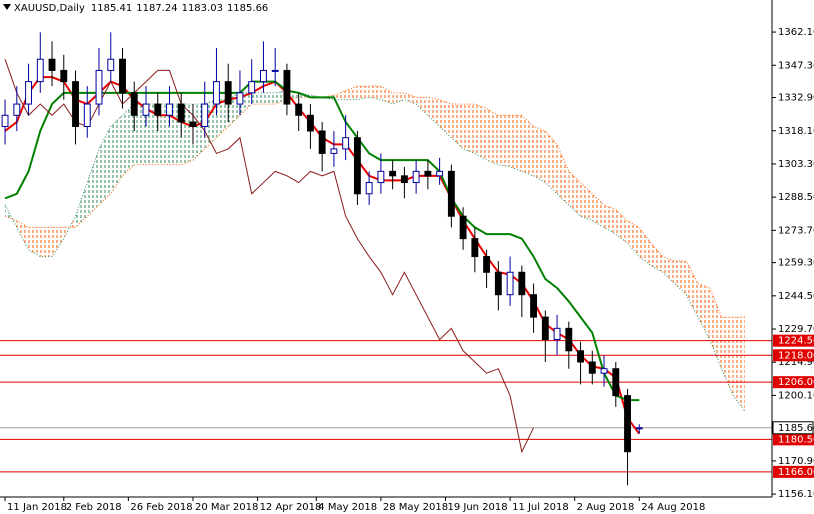  What do you see at coordinates (796, 263) in the screenshot?
I see `y-tick-label: 1259.30` at bounding box center [796, 263].